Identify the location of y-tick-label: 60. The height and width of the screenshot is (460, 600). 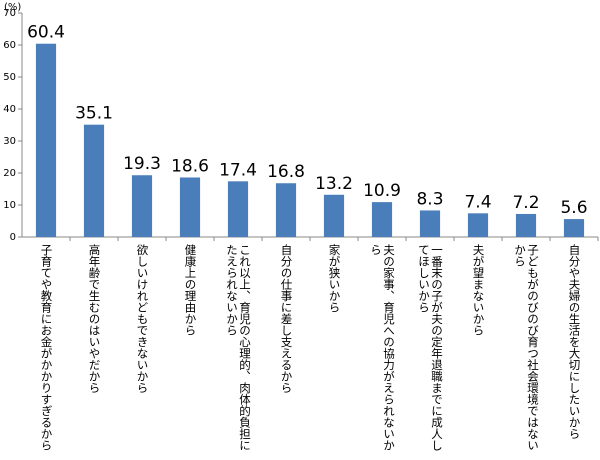
(9, 45).